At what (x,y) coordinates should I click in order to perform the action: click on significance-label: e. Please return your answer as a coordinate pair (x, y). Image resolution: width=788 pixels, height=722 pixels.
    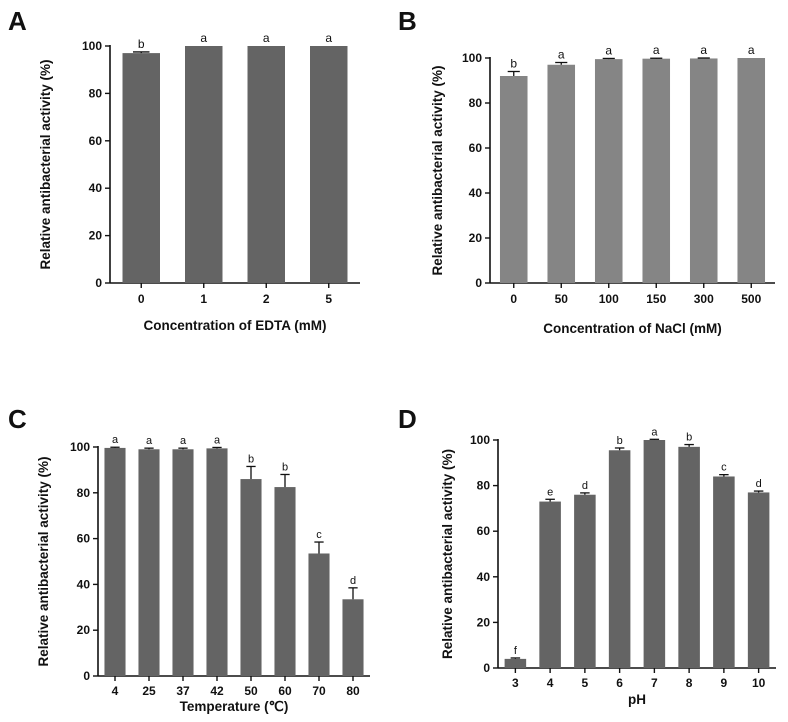
    Looking at the image, I should click on (550, 492).